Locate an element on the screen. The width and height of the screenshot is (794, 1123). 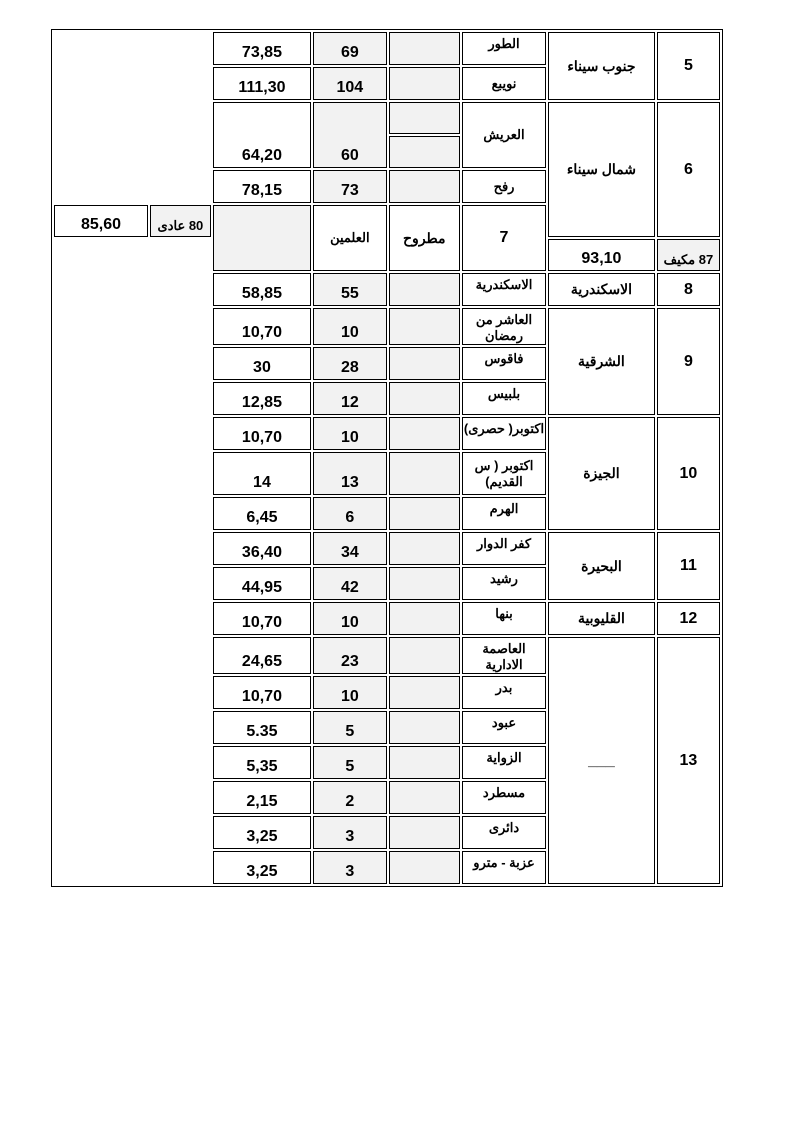
price-cell: 111,30 is located at coordinates (262, 83).